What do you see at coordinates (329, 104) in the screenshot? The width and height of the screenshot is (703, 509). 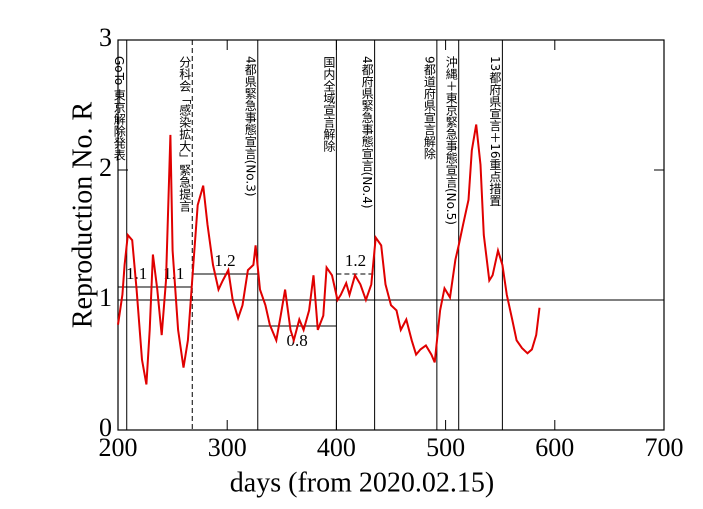 I see `event-label: 国内全域宣言解除` at bounding box center [329, 104].